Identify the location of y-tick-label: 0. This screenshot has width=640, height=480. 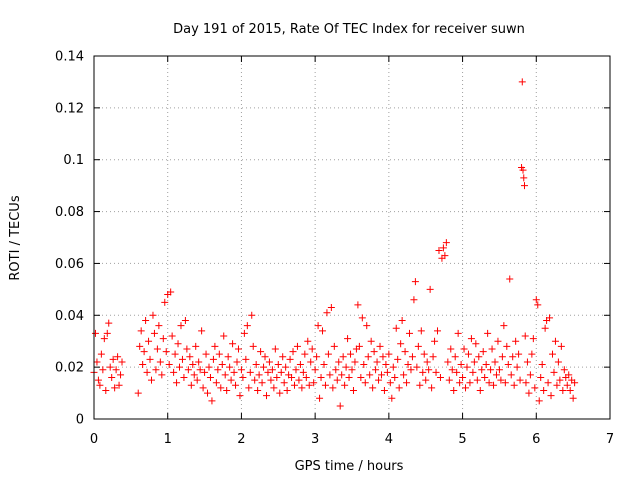
(80, 420).